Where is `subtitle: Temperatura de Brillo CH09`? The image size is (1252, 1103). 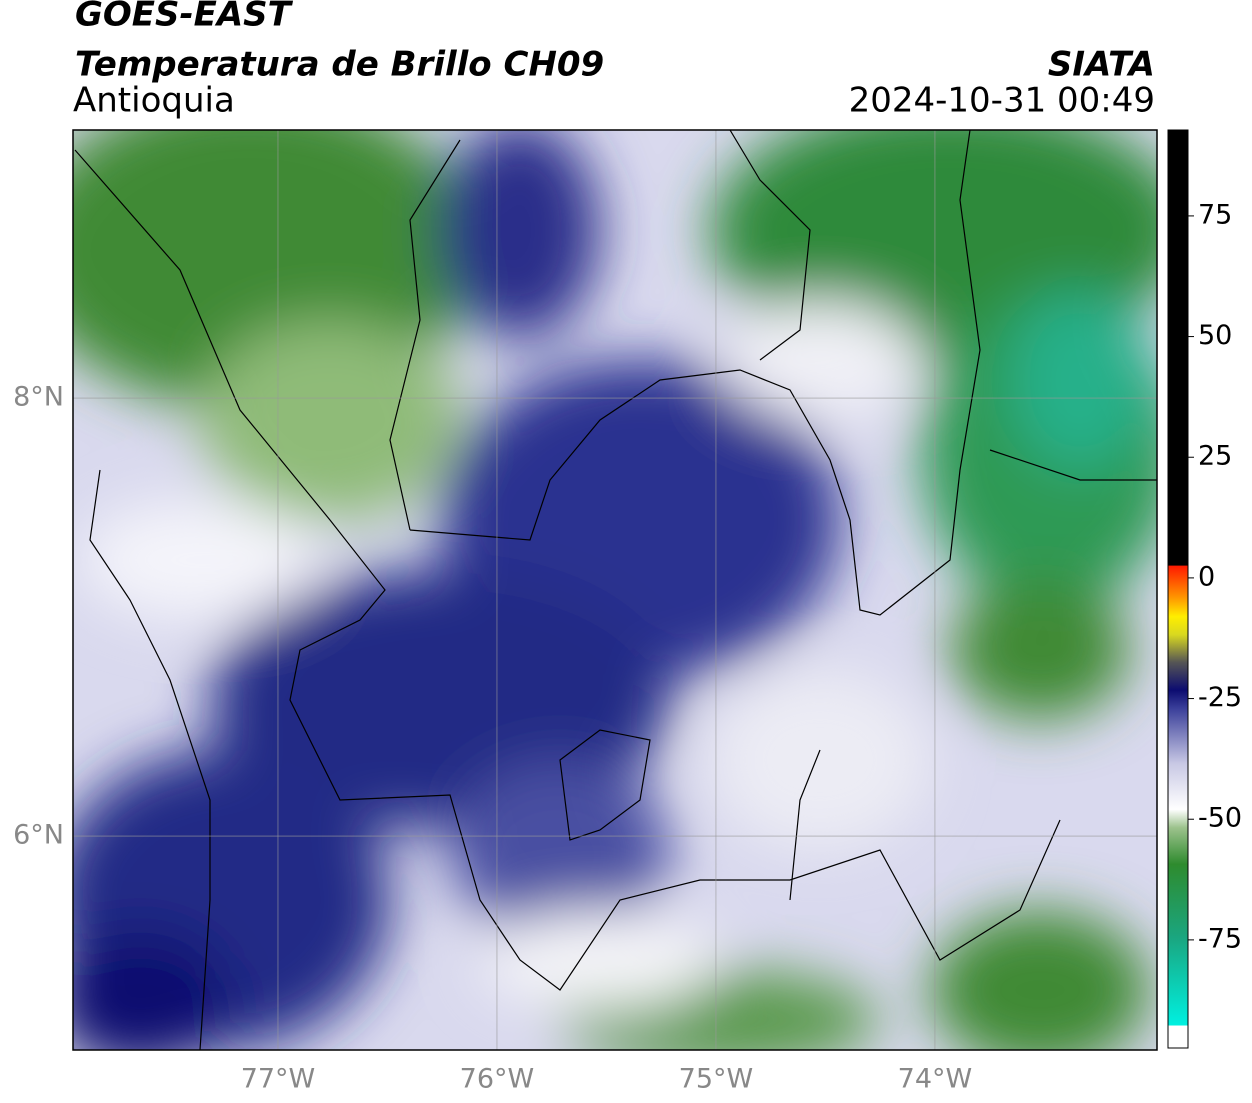
subtitle: Temperatura de Brillo CH09 is located at coordinates (339, 65).